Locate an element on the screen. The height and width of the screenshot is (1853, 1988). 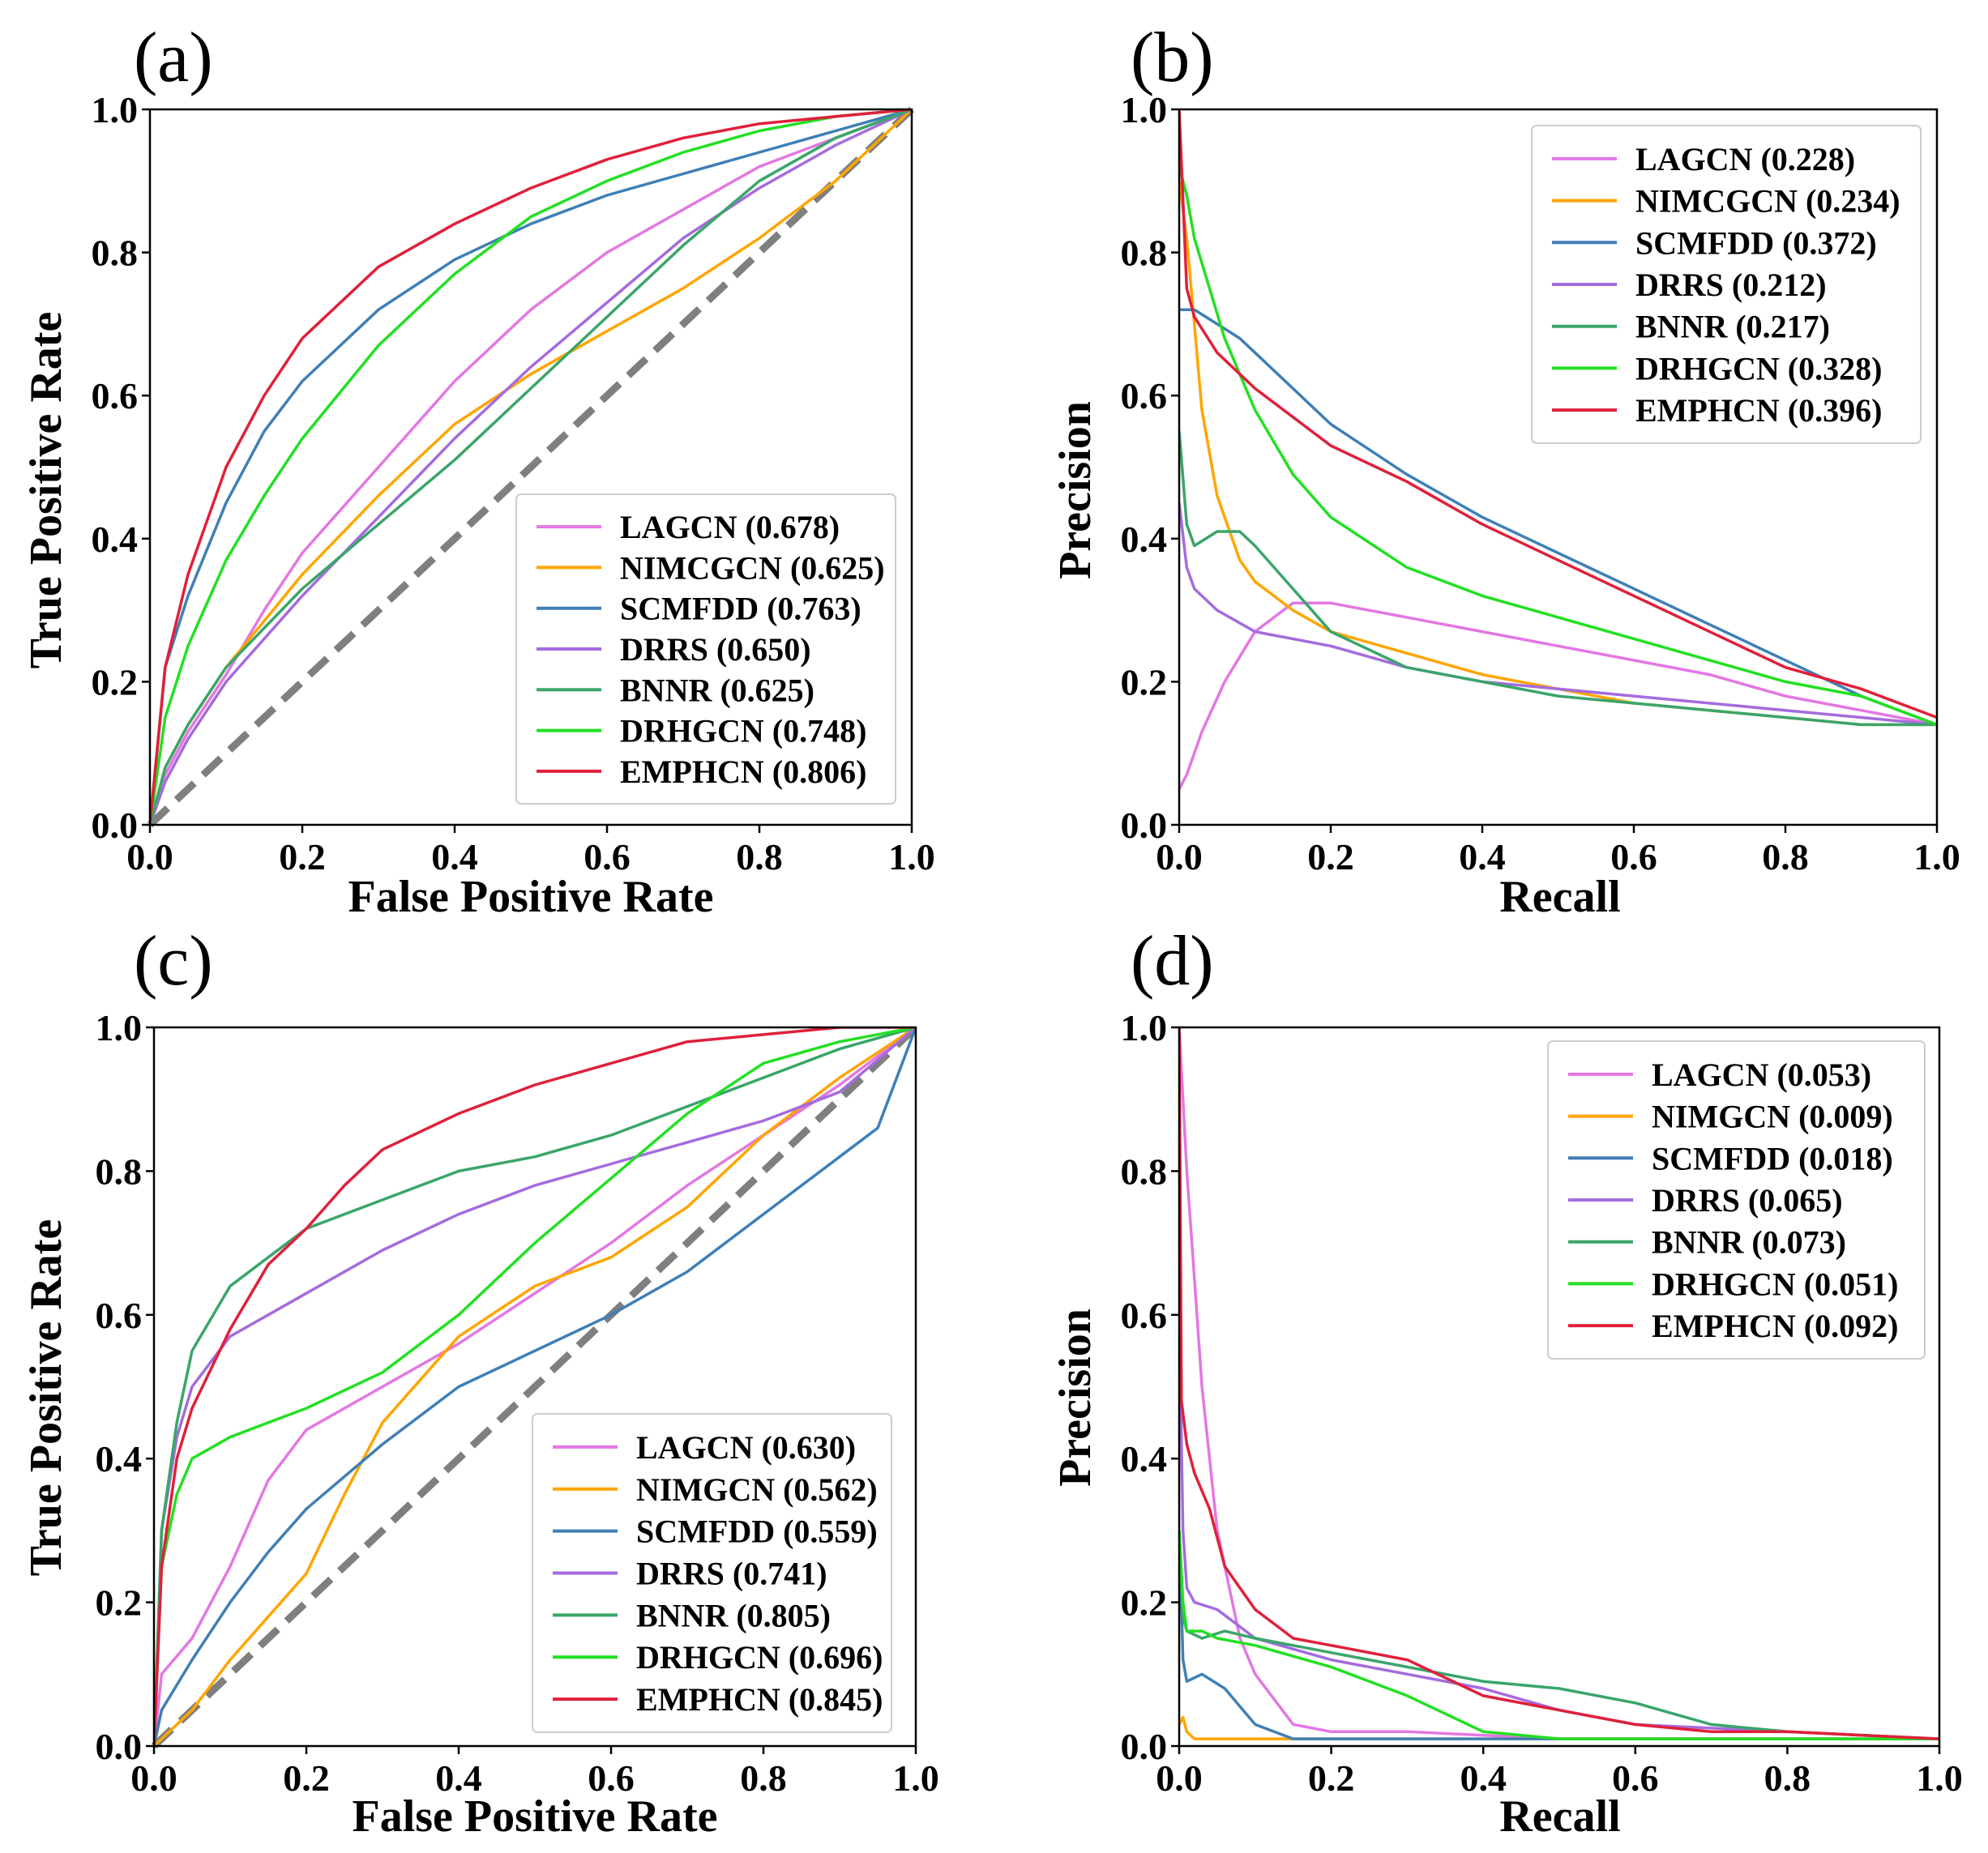
panel-a-legend-label-0: LAGCN (0.678) is located at coordinates (730, 527).